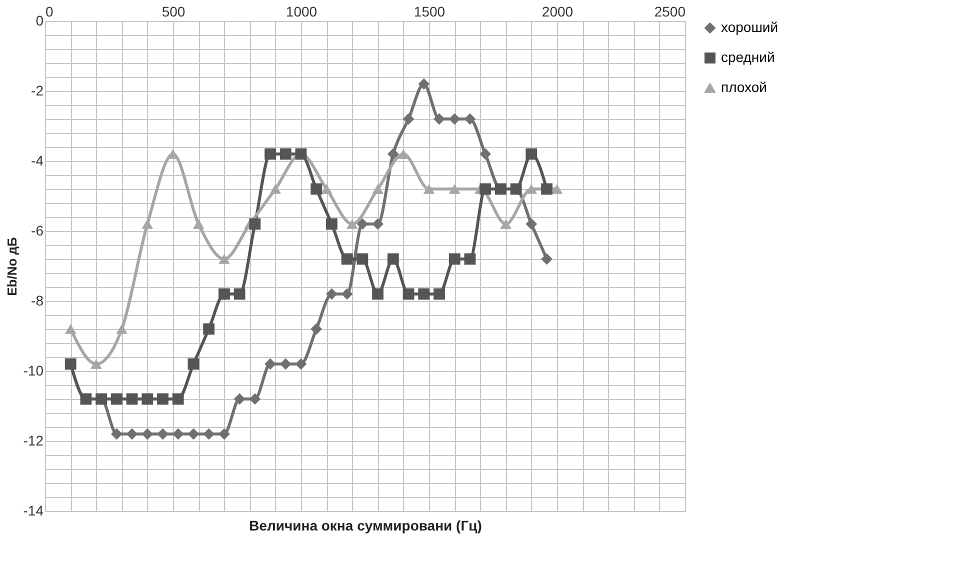 The image size is (968, 578). Describe the element at coordinates (302, 12) in the screenshot. I see `x-tick-label: 1000` at that location.